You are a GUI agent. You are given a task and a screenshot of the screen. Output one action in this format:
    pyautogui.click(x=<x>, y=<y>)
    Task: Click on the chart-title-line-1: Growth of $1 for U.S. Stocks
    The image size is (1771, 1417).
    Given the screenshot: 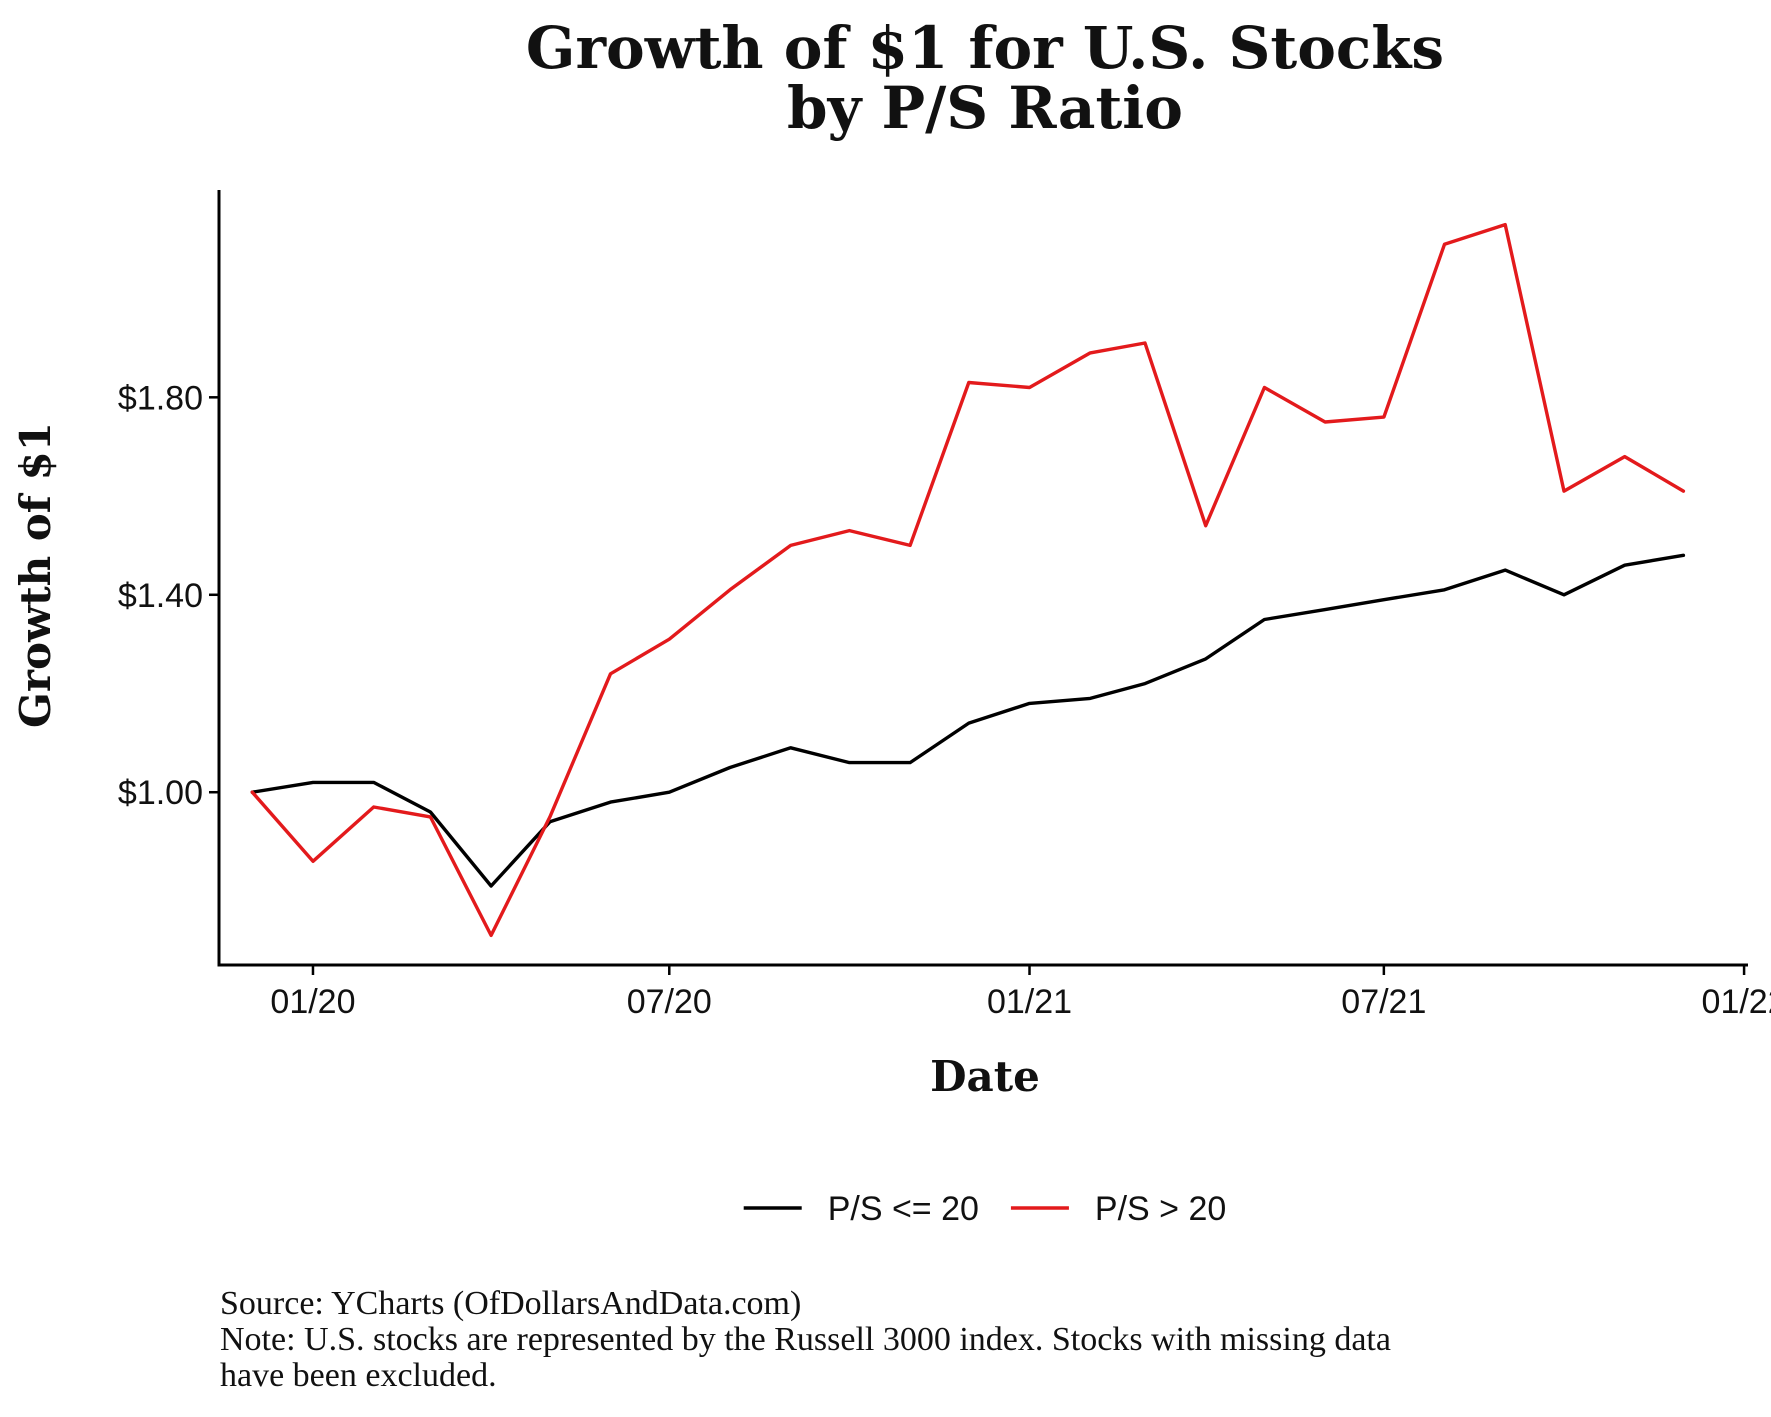 What is the action you would take?
    pyautogui.click(x=985, y=48)
    